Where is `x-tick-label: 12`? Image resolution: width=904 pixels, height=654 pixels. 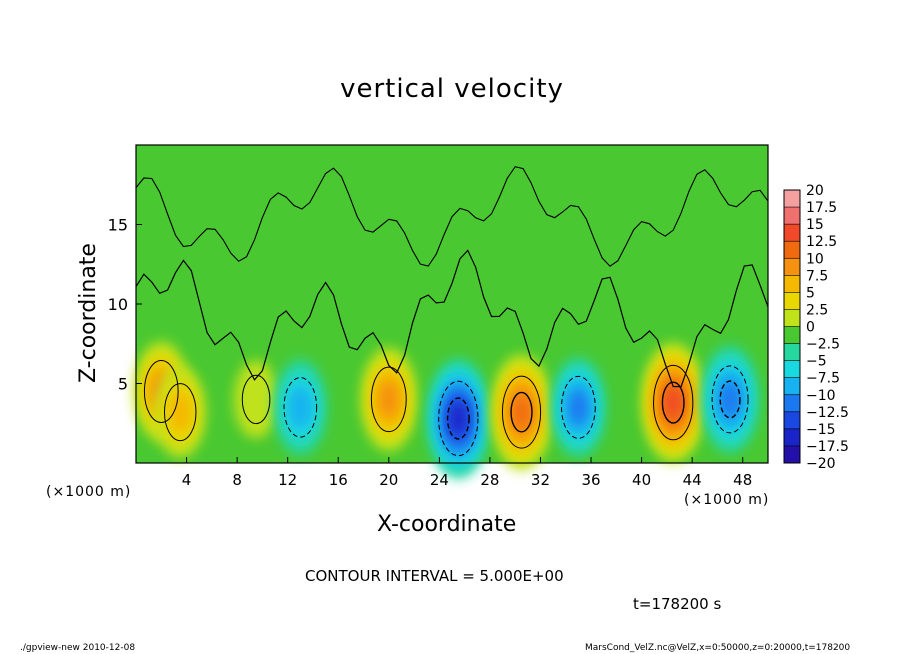
x-tick-label: 12 is located at coordinates (287, 480).